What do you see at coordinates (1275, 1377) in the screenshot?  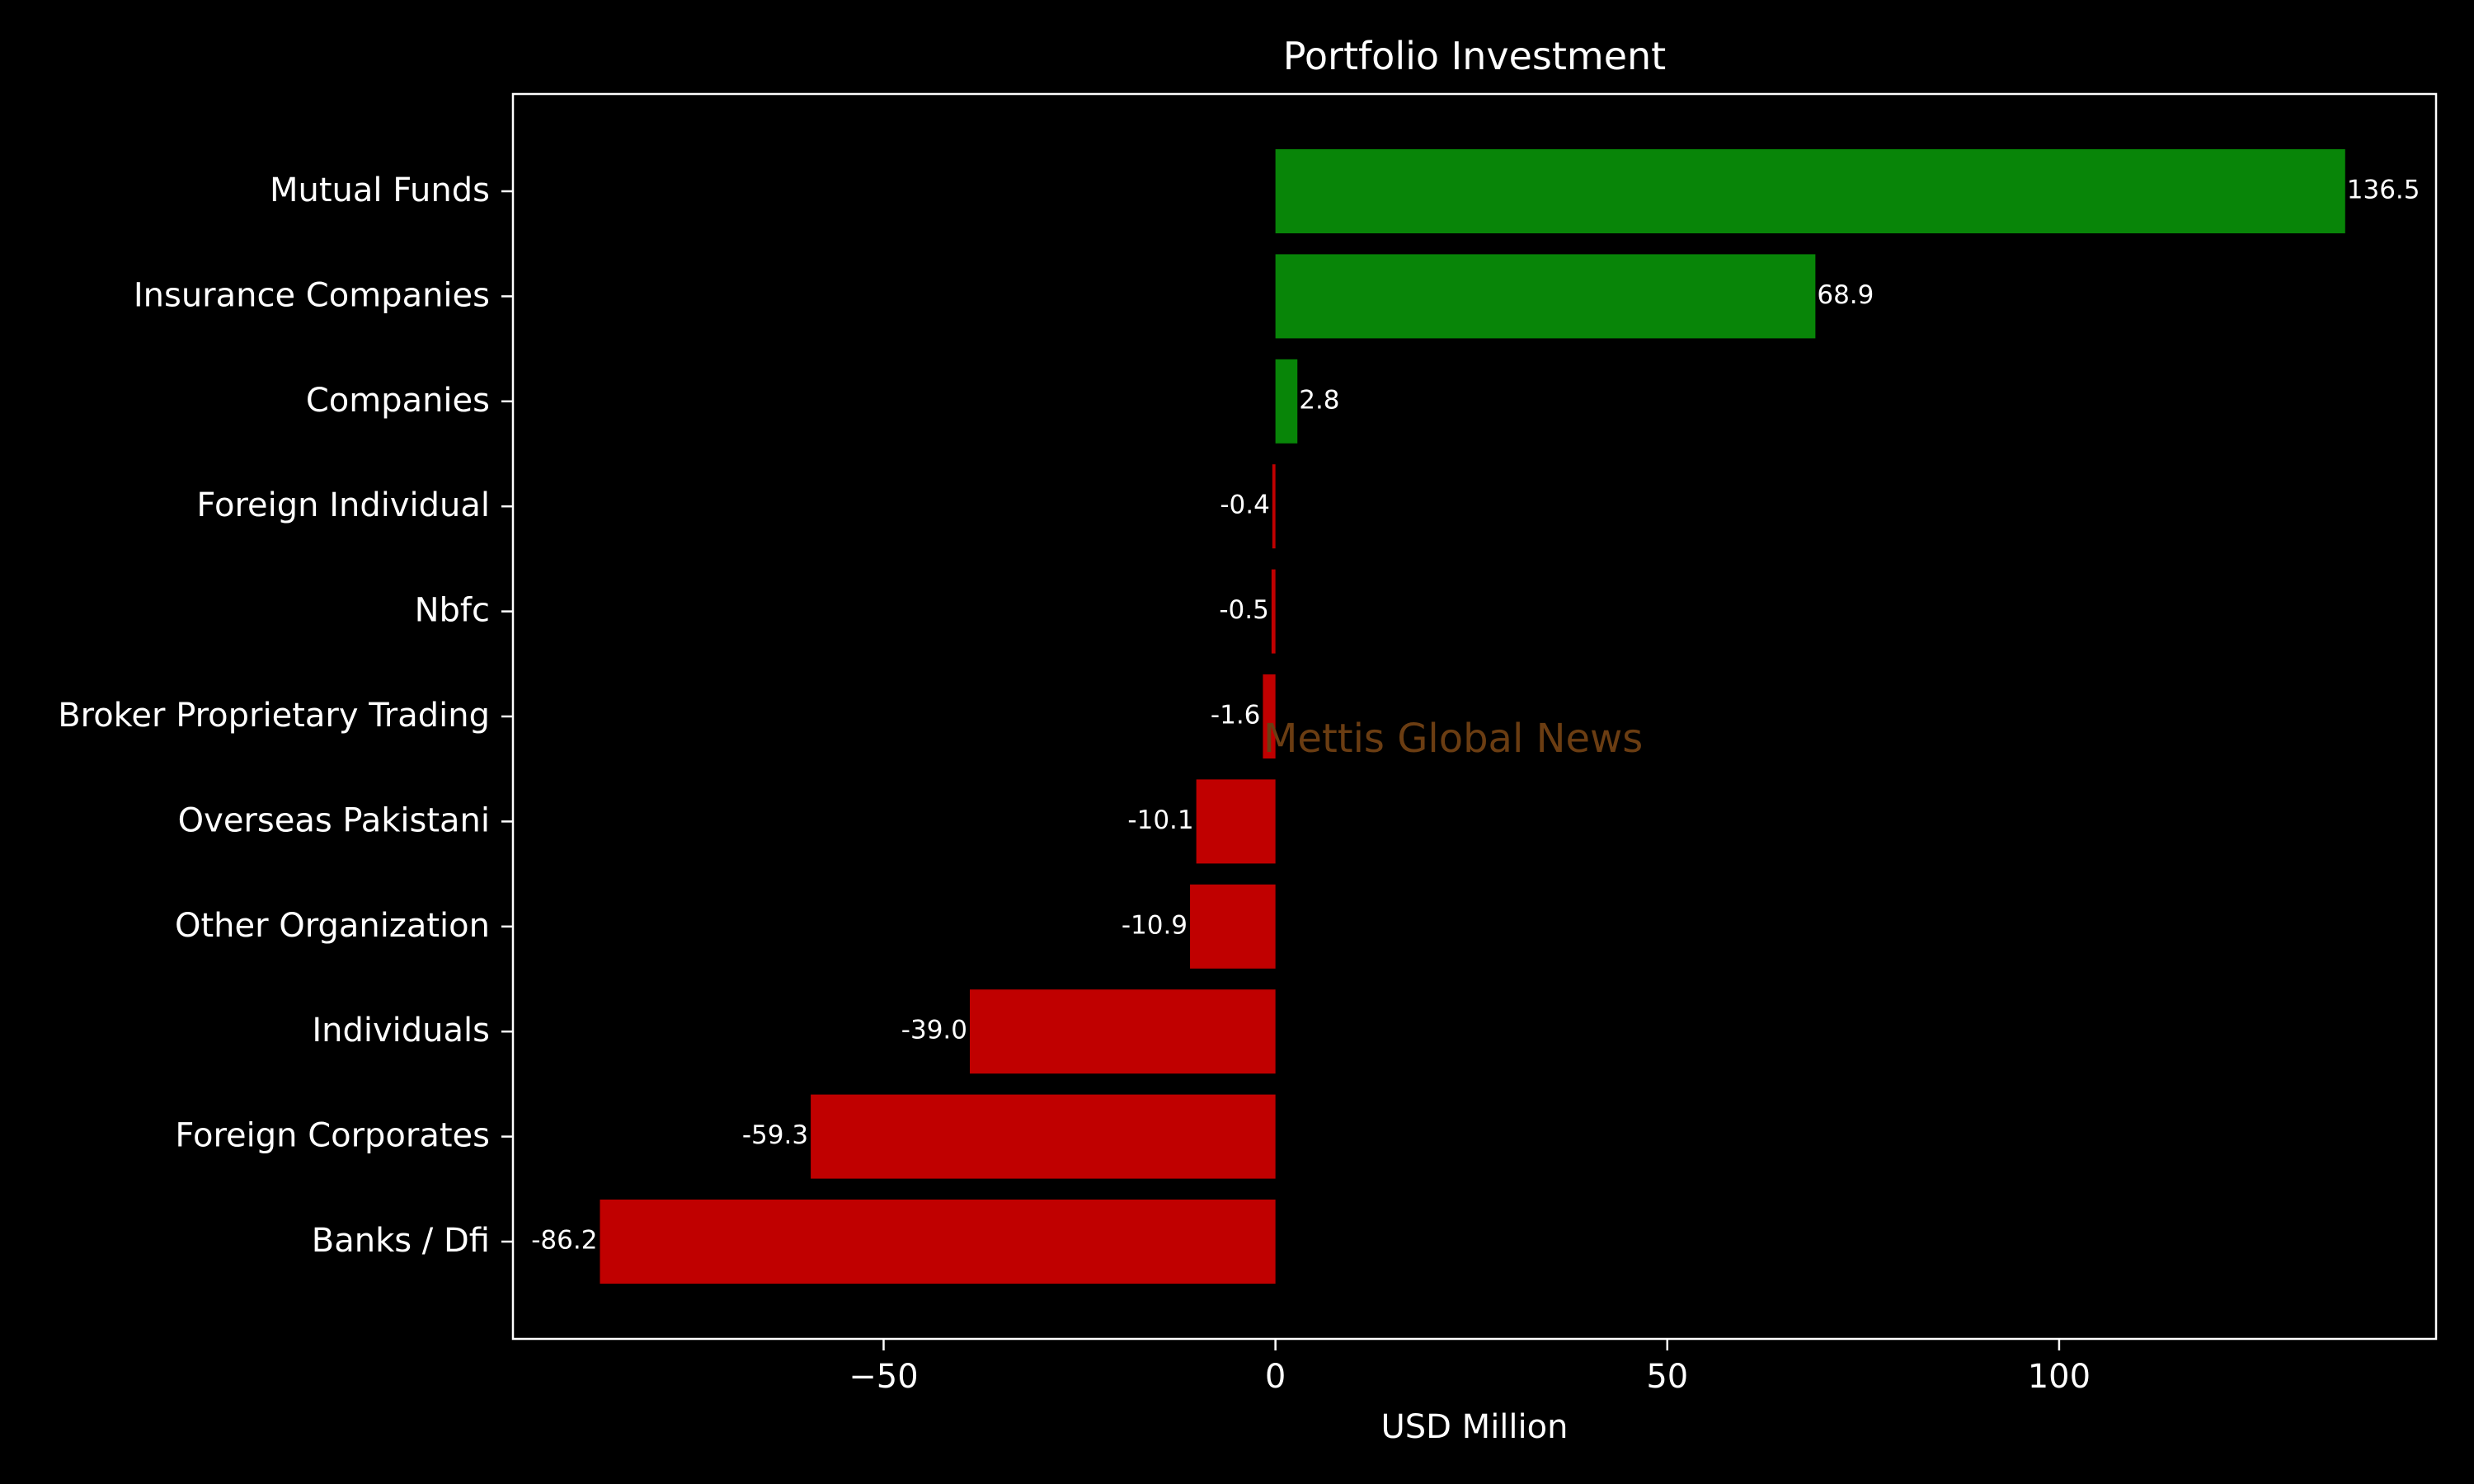 I see `x-tick-label: 0` at bounding box center [1275, 1377].